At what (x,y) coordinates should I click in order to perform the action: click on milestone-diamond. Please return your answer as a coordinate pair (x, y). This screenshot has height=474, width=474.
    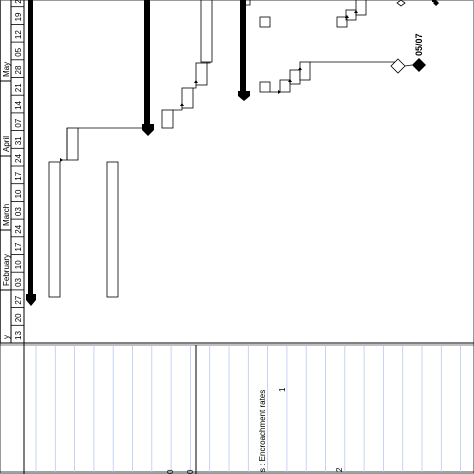
    Looking at the image, I should click on (419, 65).